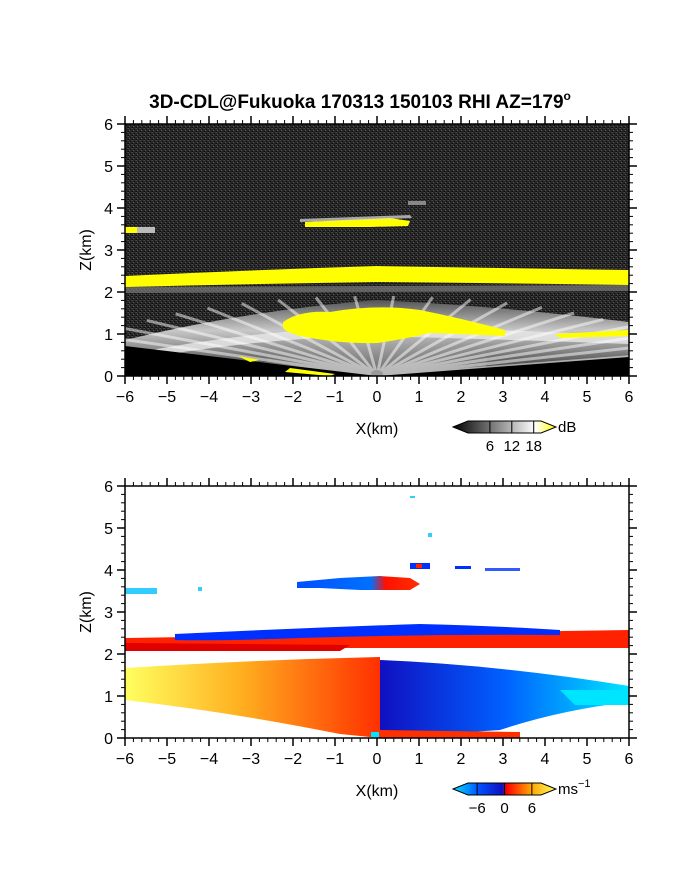 This screenshot has height=880, width=680. Describe the element at coordinates (504, 808) in the screenshot. I see `velocity-colorbar-tick-label: 0` at that location.